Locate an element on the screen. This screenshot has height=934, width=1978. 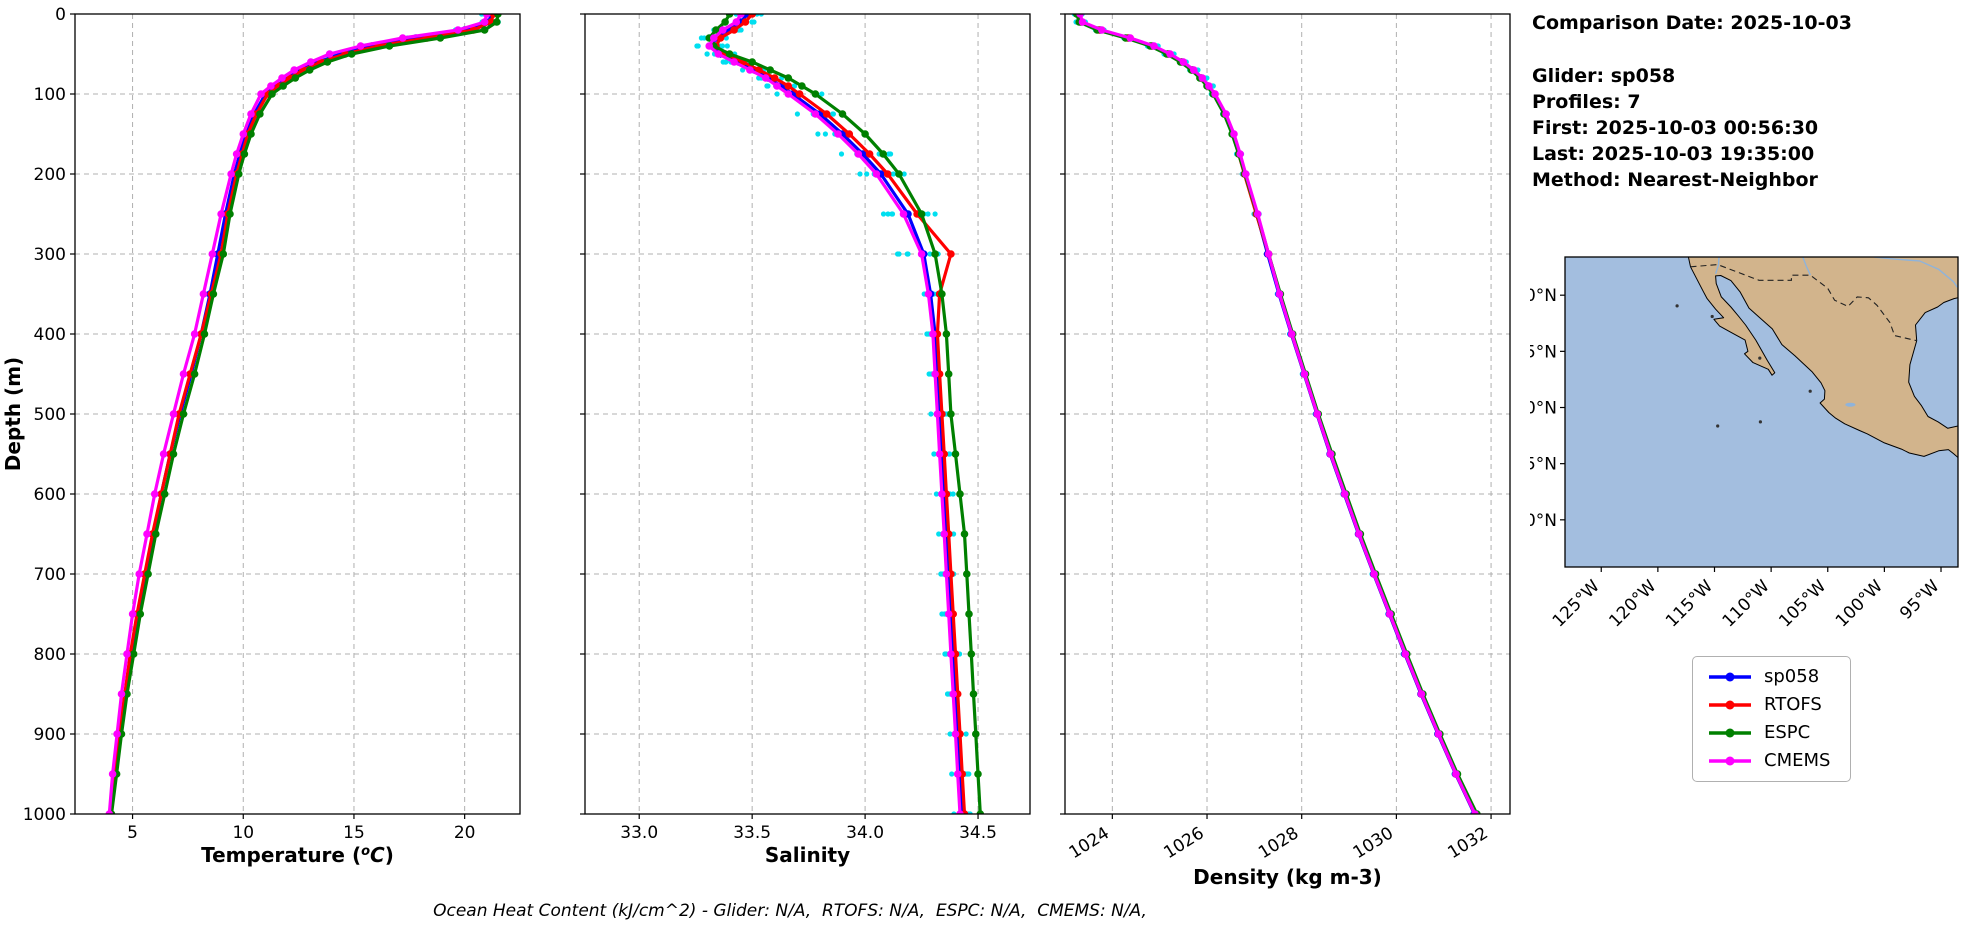
svg-text: 20 is located at coordinates (465, 833).